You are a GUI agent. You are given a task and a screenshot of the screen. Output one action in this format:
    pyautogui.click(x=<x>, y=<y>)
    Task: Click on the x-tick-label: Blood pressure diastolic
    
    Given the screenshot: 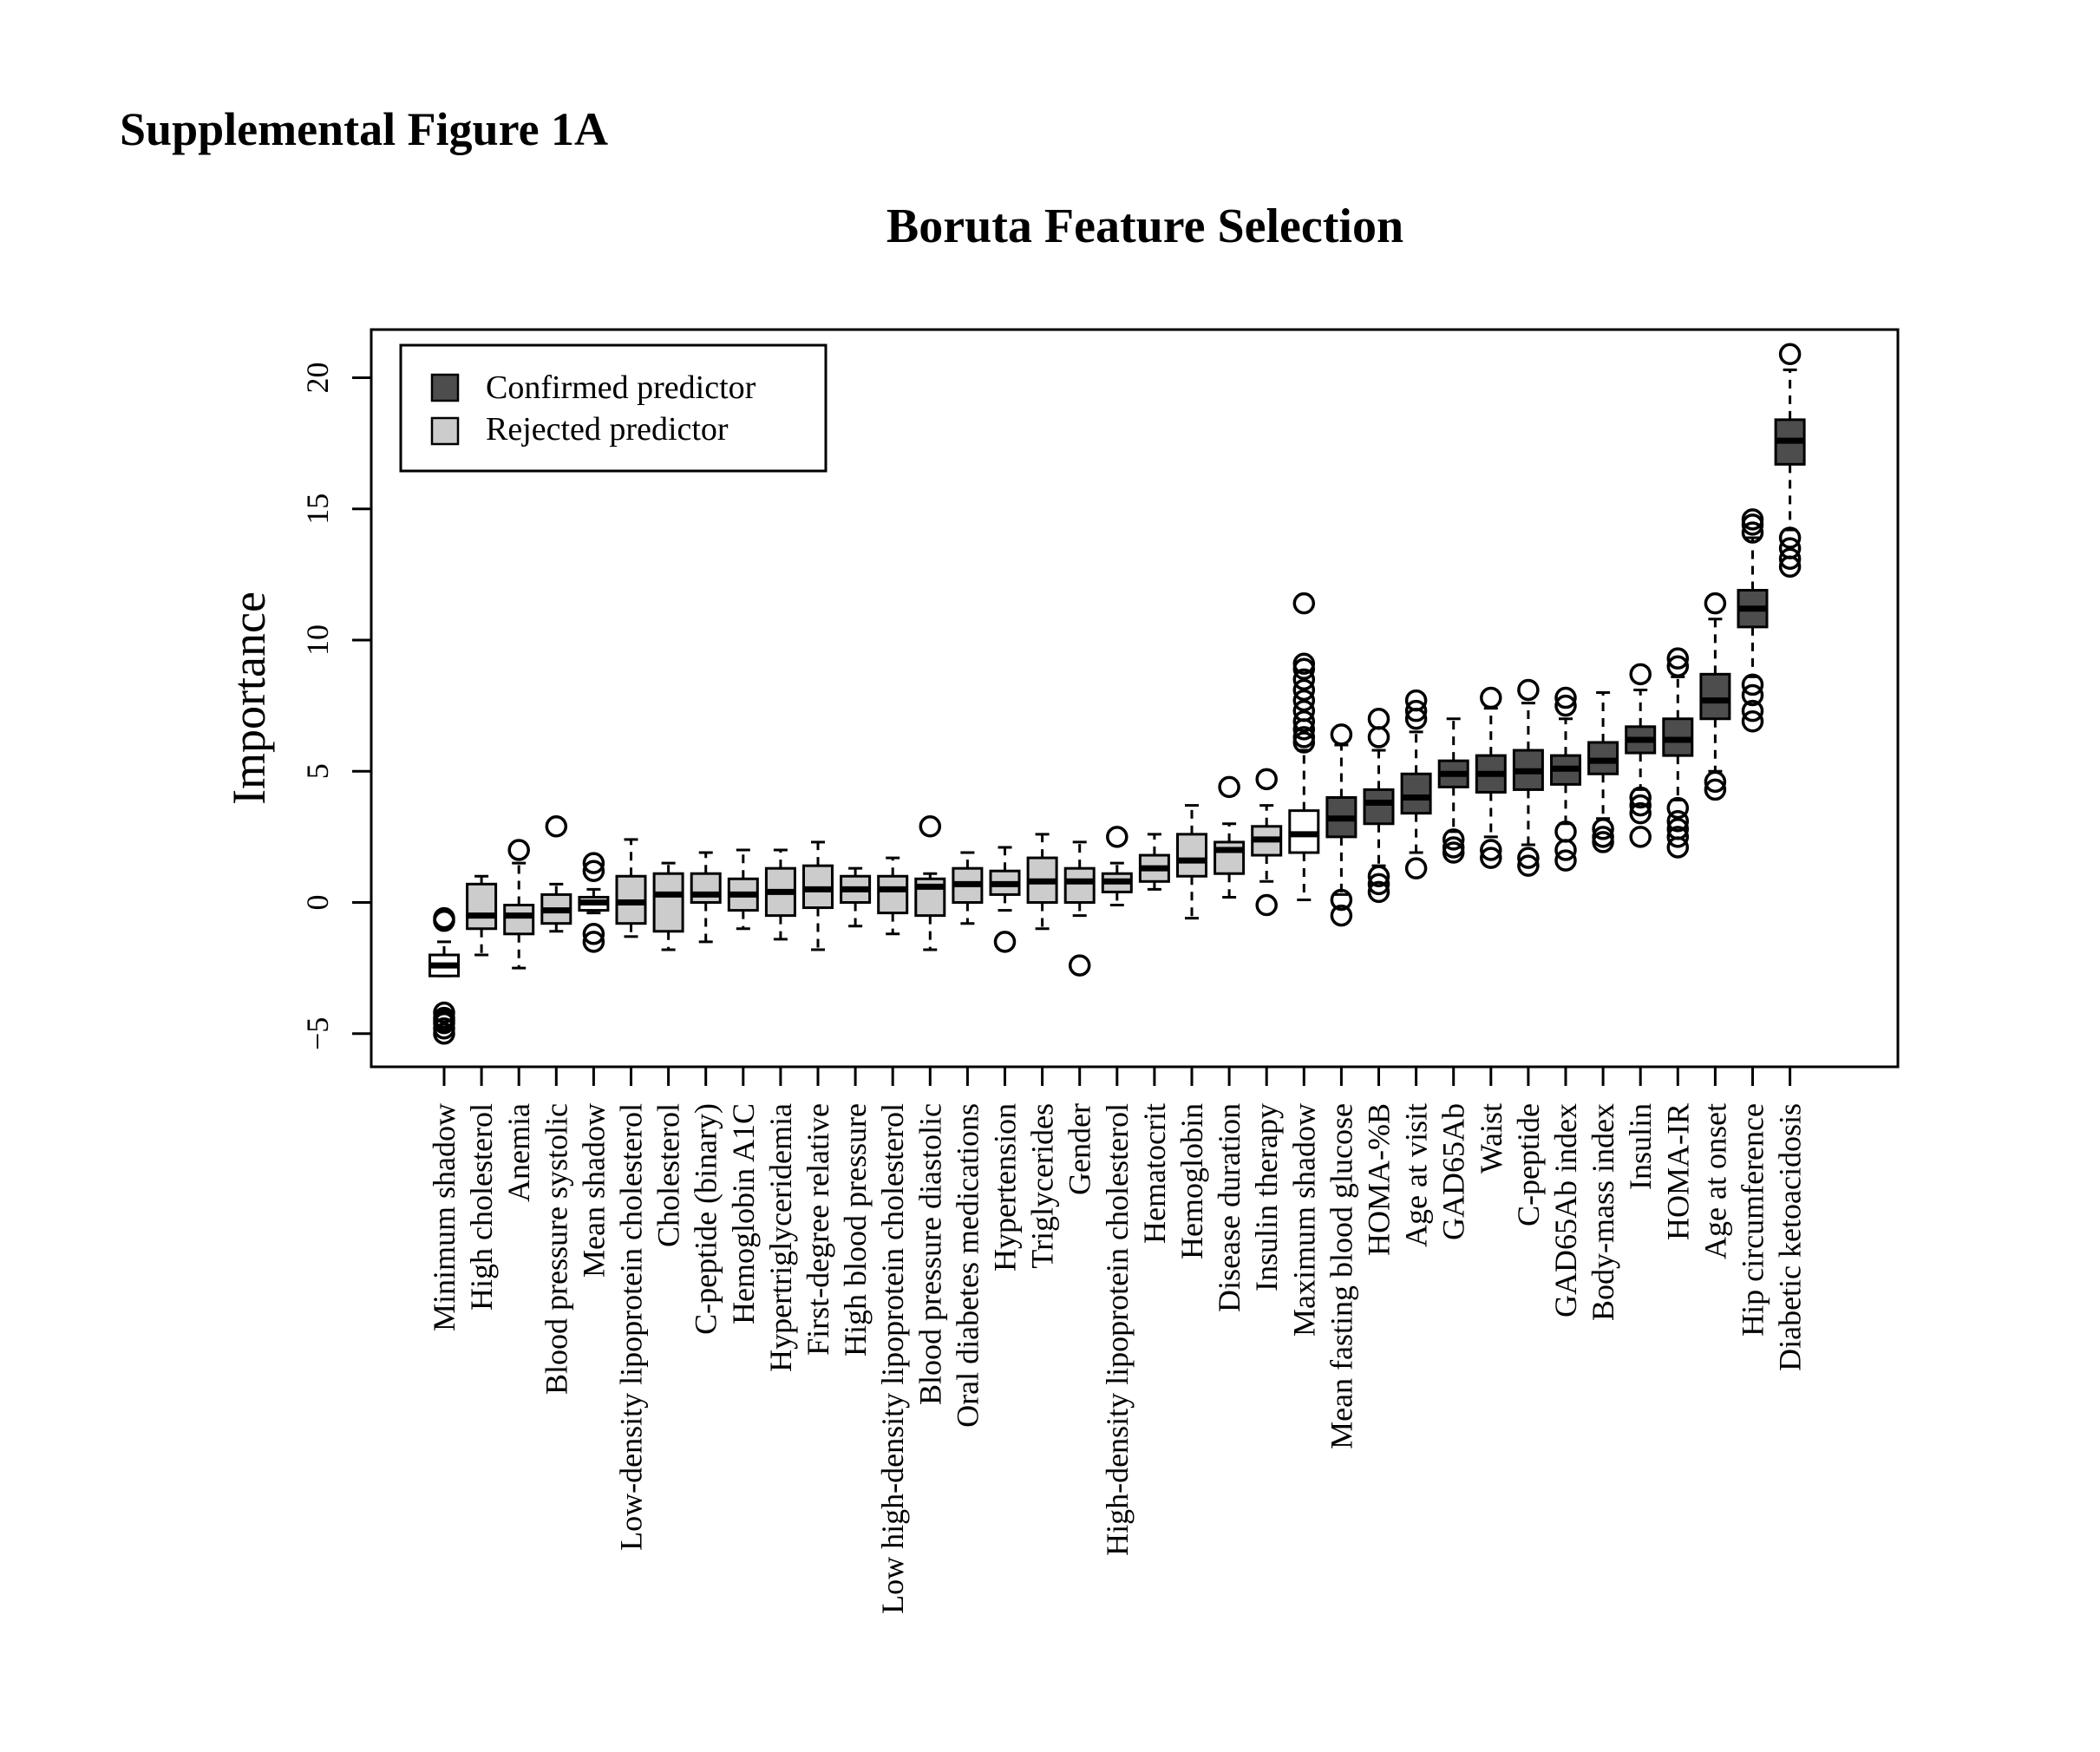 What is the action you would take?
    pyautogui.click(x=930, y=1254)
    